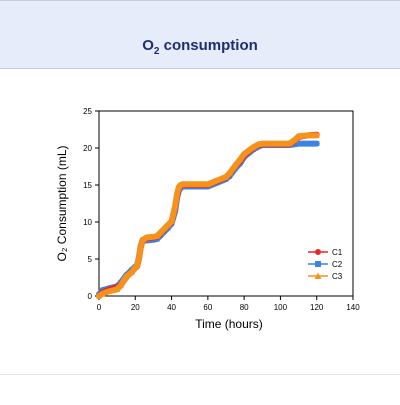 This screenshot has height=405, width=400. What do you see at coordinates (337, 264) in the screenshot?
I see `legend-label: C2` at bounding box center [337, 264].